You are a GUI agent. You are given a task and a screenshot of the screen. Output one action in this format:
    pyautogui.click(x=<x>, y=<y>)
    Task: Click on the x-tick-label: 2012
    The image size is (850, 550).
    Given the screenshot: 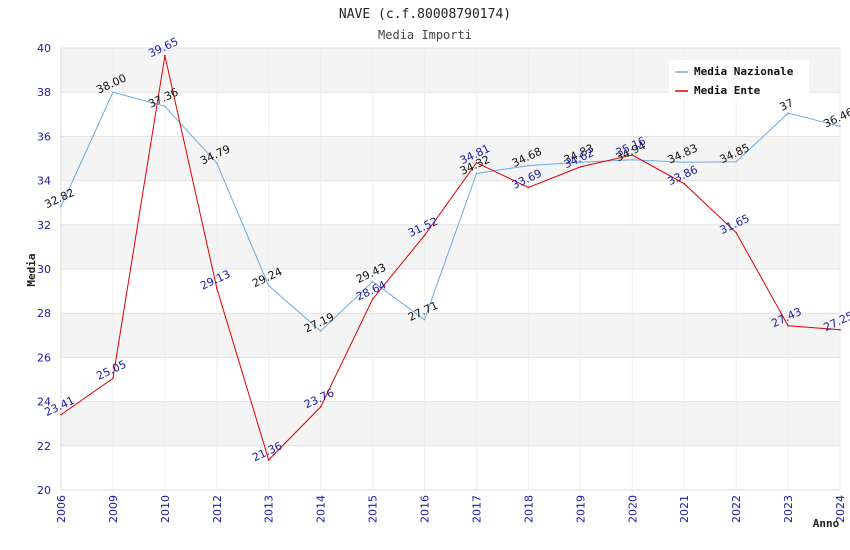 What is the action you would take?
    pyautogui.click(x=217, y=509)
    